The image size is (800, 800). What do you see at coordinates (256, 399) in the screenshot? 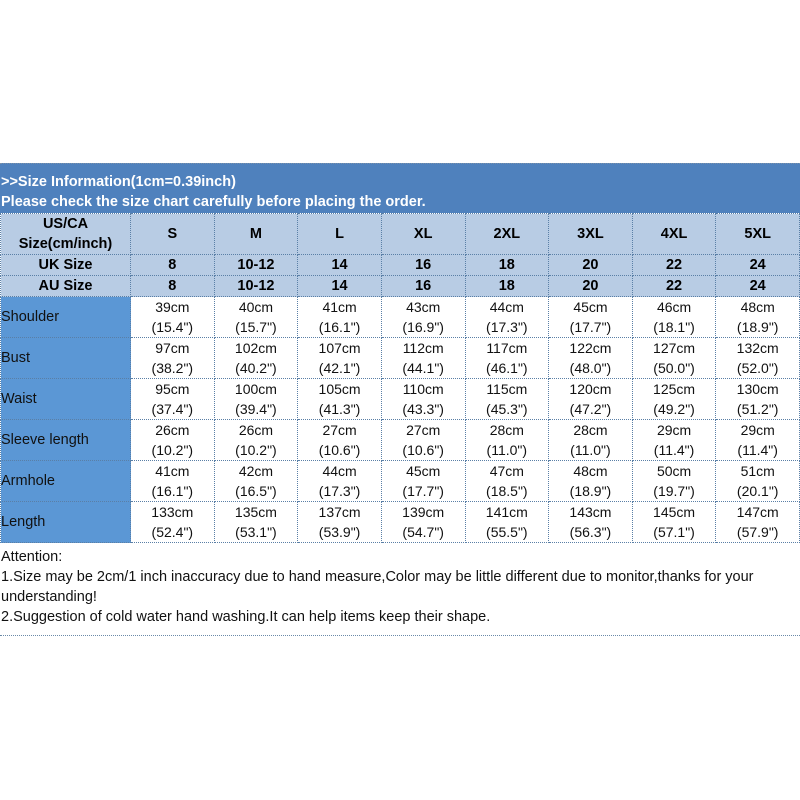
I see `measure-cell: 100cm (39.4")` at bounding box center [256, 399].